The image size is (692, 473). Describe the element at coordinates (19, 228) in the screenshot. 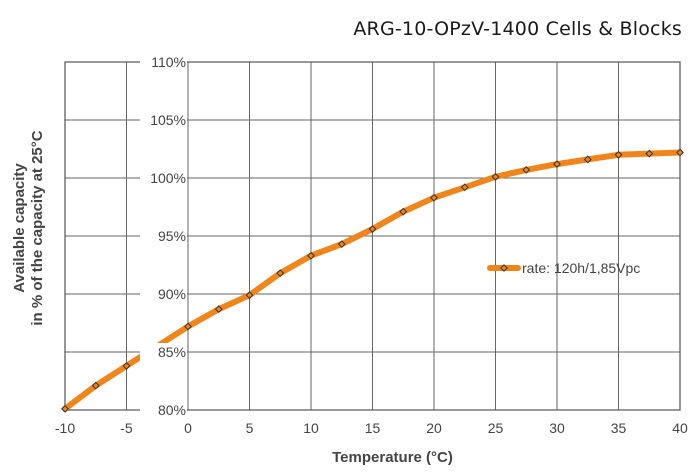

I see `y-axis-title-line-1: Available capacity` at that location.